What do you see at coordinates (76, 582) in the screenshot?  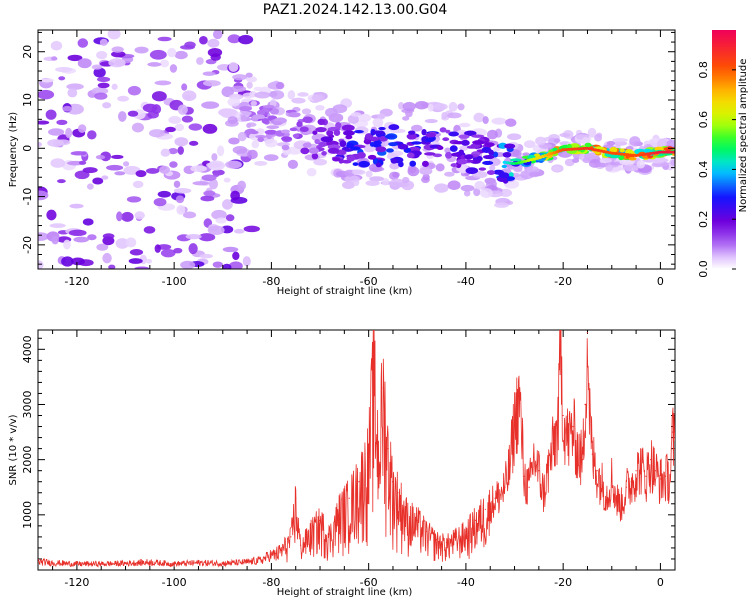 I see `snr-x-tick-label: -120` at bounding box center [76, 582].